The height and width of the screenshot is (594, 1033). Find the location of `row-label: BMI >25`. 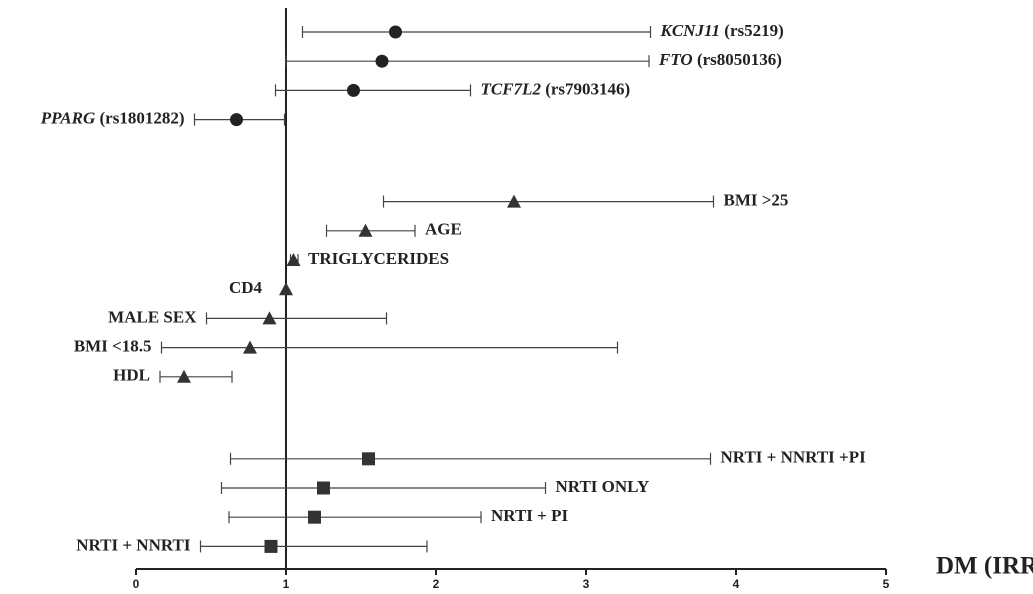

row-label: BMI >25 is located at coordinates (756, 200).